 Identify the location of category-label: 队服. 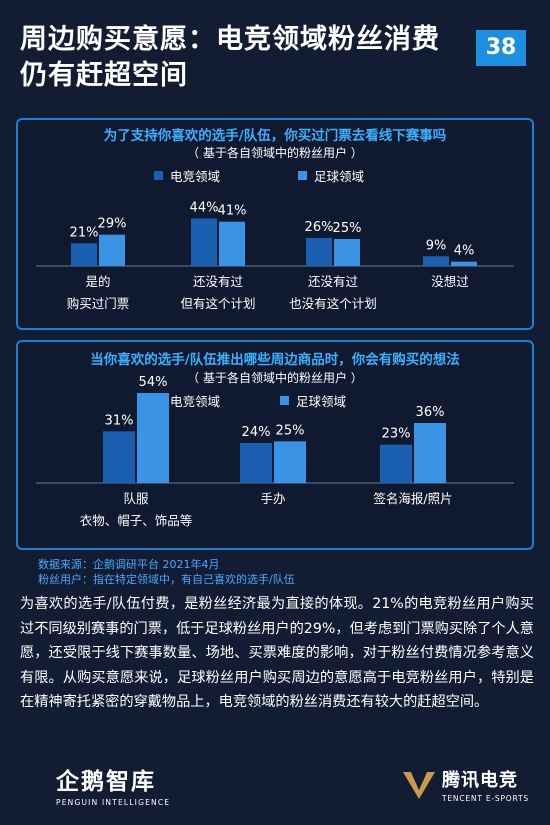
(136, 498).